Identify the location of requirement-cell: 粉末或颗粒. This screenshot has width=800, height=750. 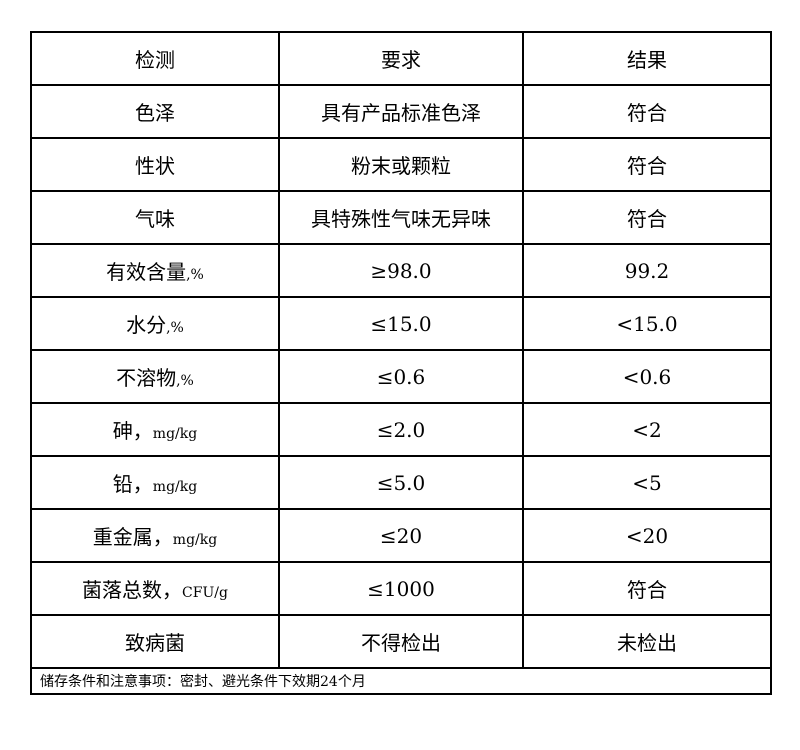
(401, 164).